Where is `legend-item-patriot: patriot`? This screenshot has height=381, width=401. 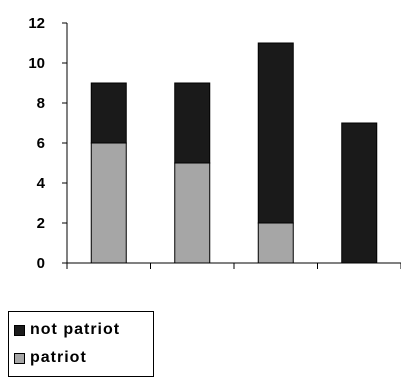
legend-item-patriot: patriot is located at coordinates (50, 358).